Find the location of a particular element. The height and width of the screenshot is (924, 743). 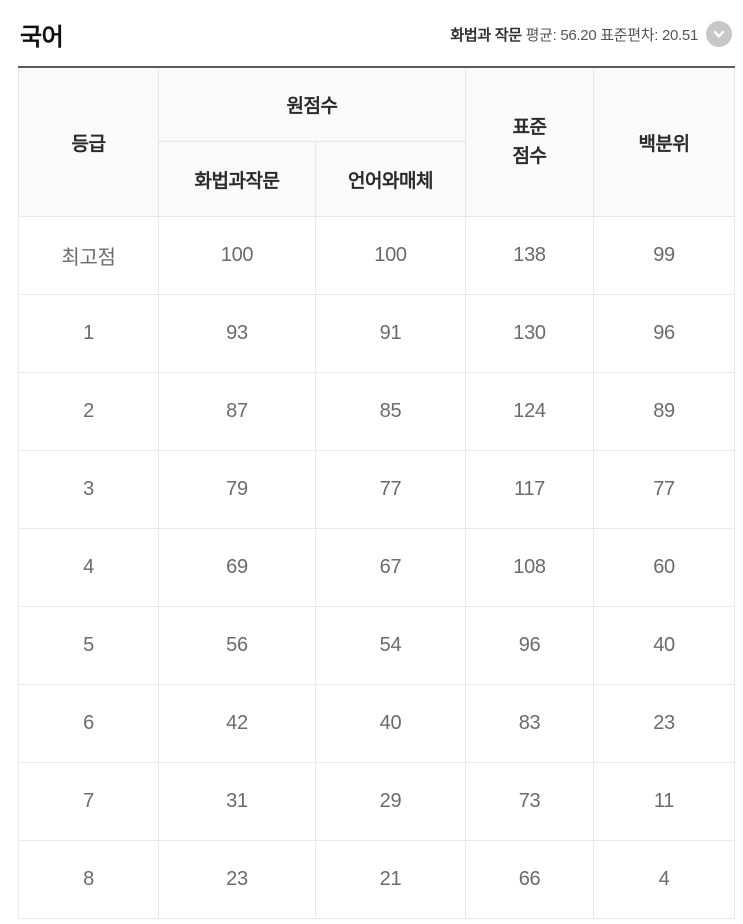

standard-score-cell: 117 is located at coordinates (530, 489).